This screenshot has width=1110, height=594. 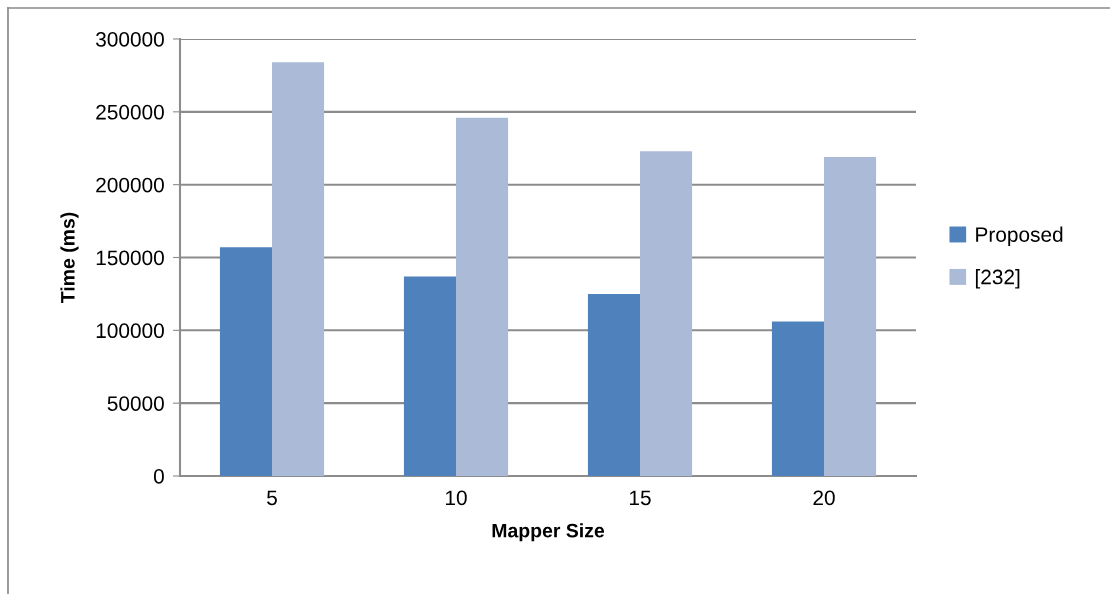 What do you see at coordinates (824, 498) in the screenshot?
I see `x-tick-label: 20` at bounding box center [824, 498].